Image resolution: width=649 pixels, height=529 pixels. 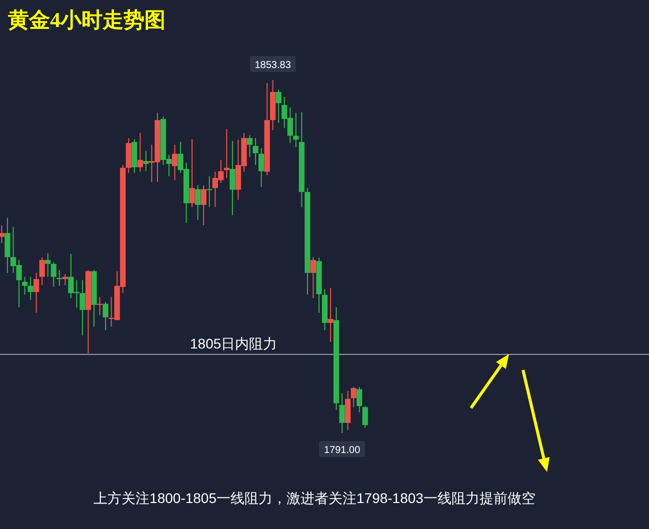 I want to click on text: 上方关注1800-1805一线阻力，激进者关注1798-1803一线阻力提前做空, so click(x=315, y=498).